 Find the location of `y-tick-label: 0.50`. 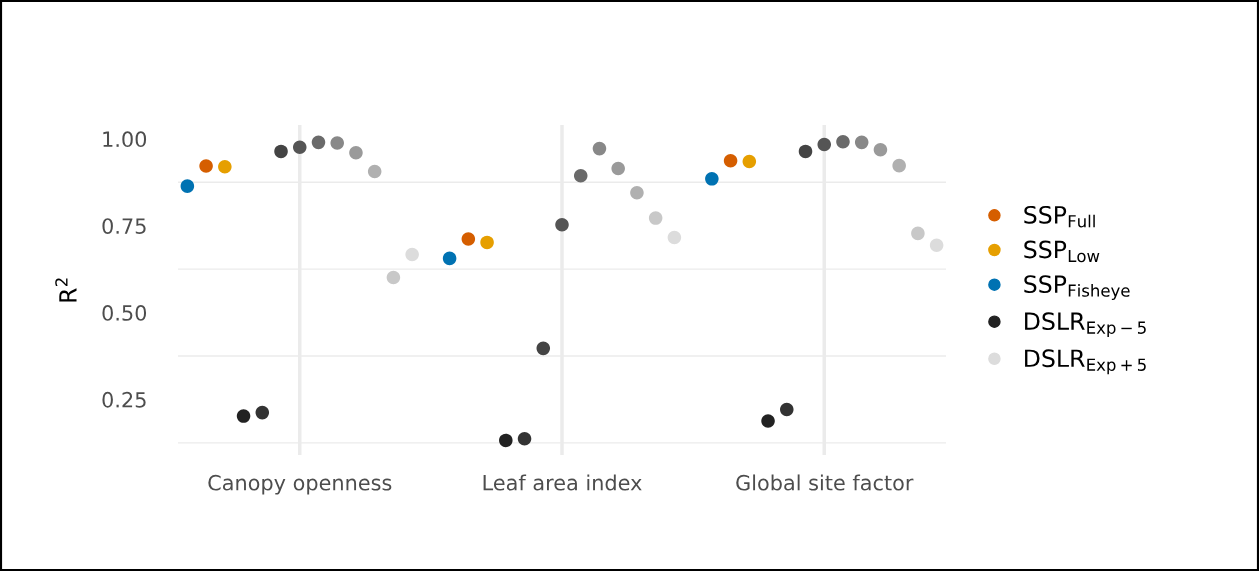

y-tick-label: 0.50 is located at coordinates (124, 313).